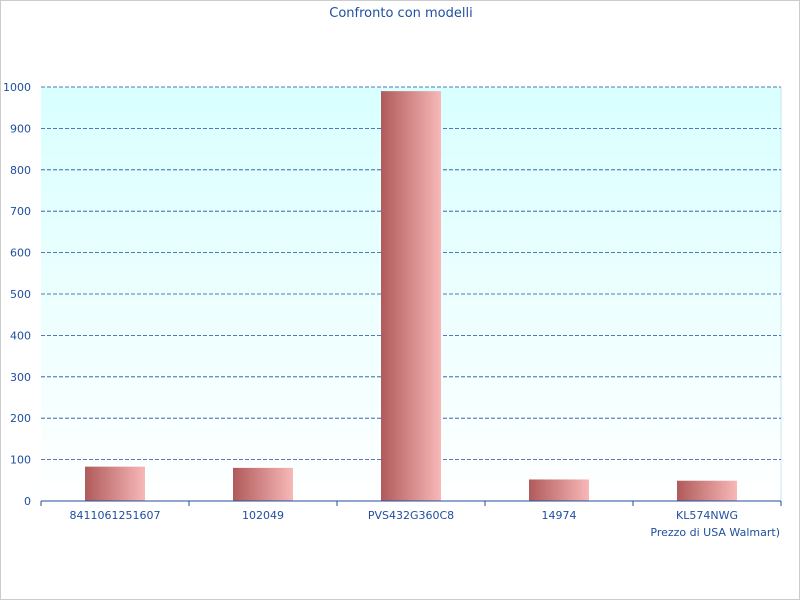 Image resolution: width=800 pixels, height=601 pixels. What do you see at coordinates (715, 532) in the screenshot?
I see `x-axis-label: Prezzo di USA Walmart)` at bounding box center [715, 532].